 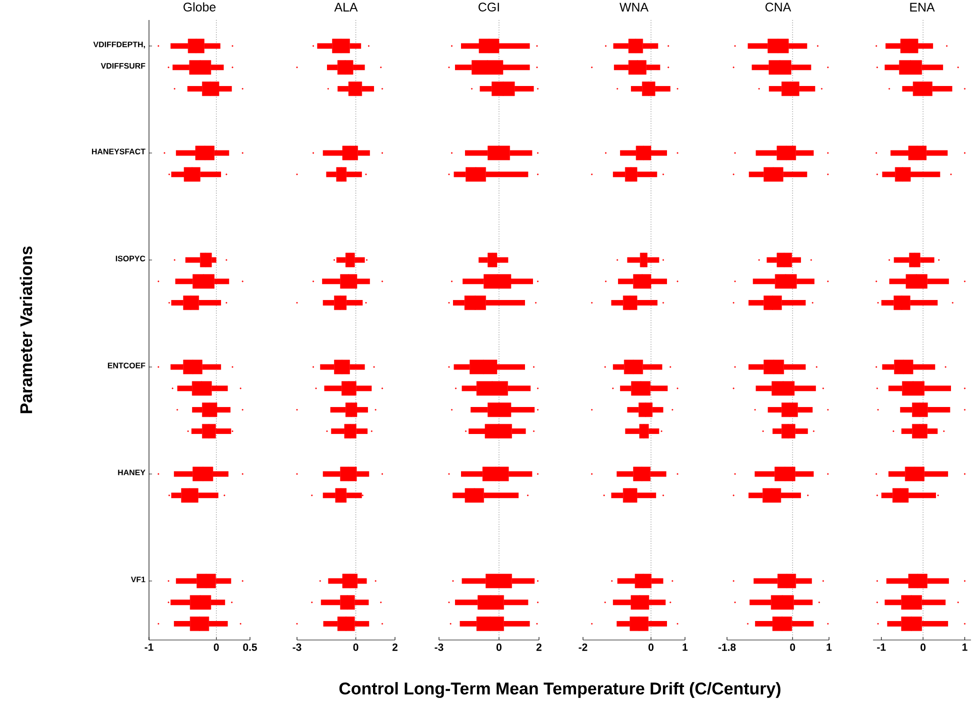 I want to click on x-tick-label: -2, so click(x=583, y=647).